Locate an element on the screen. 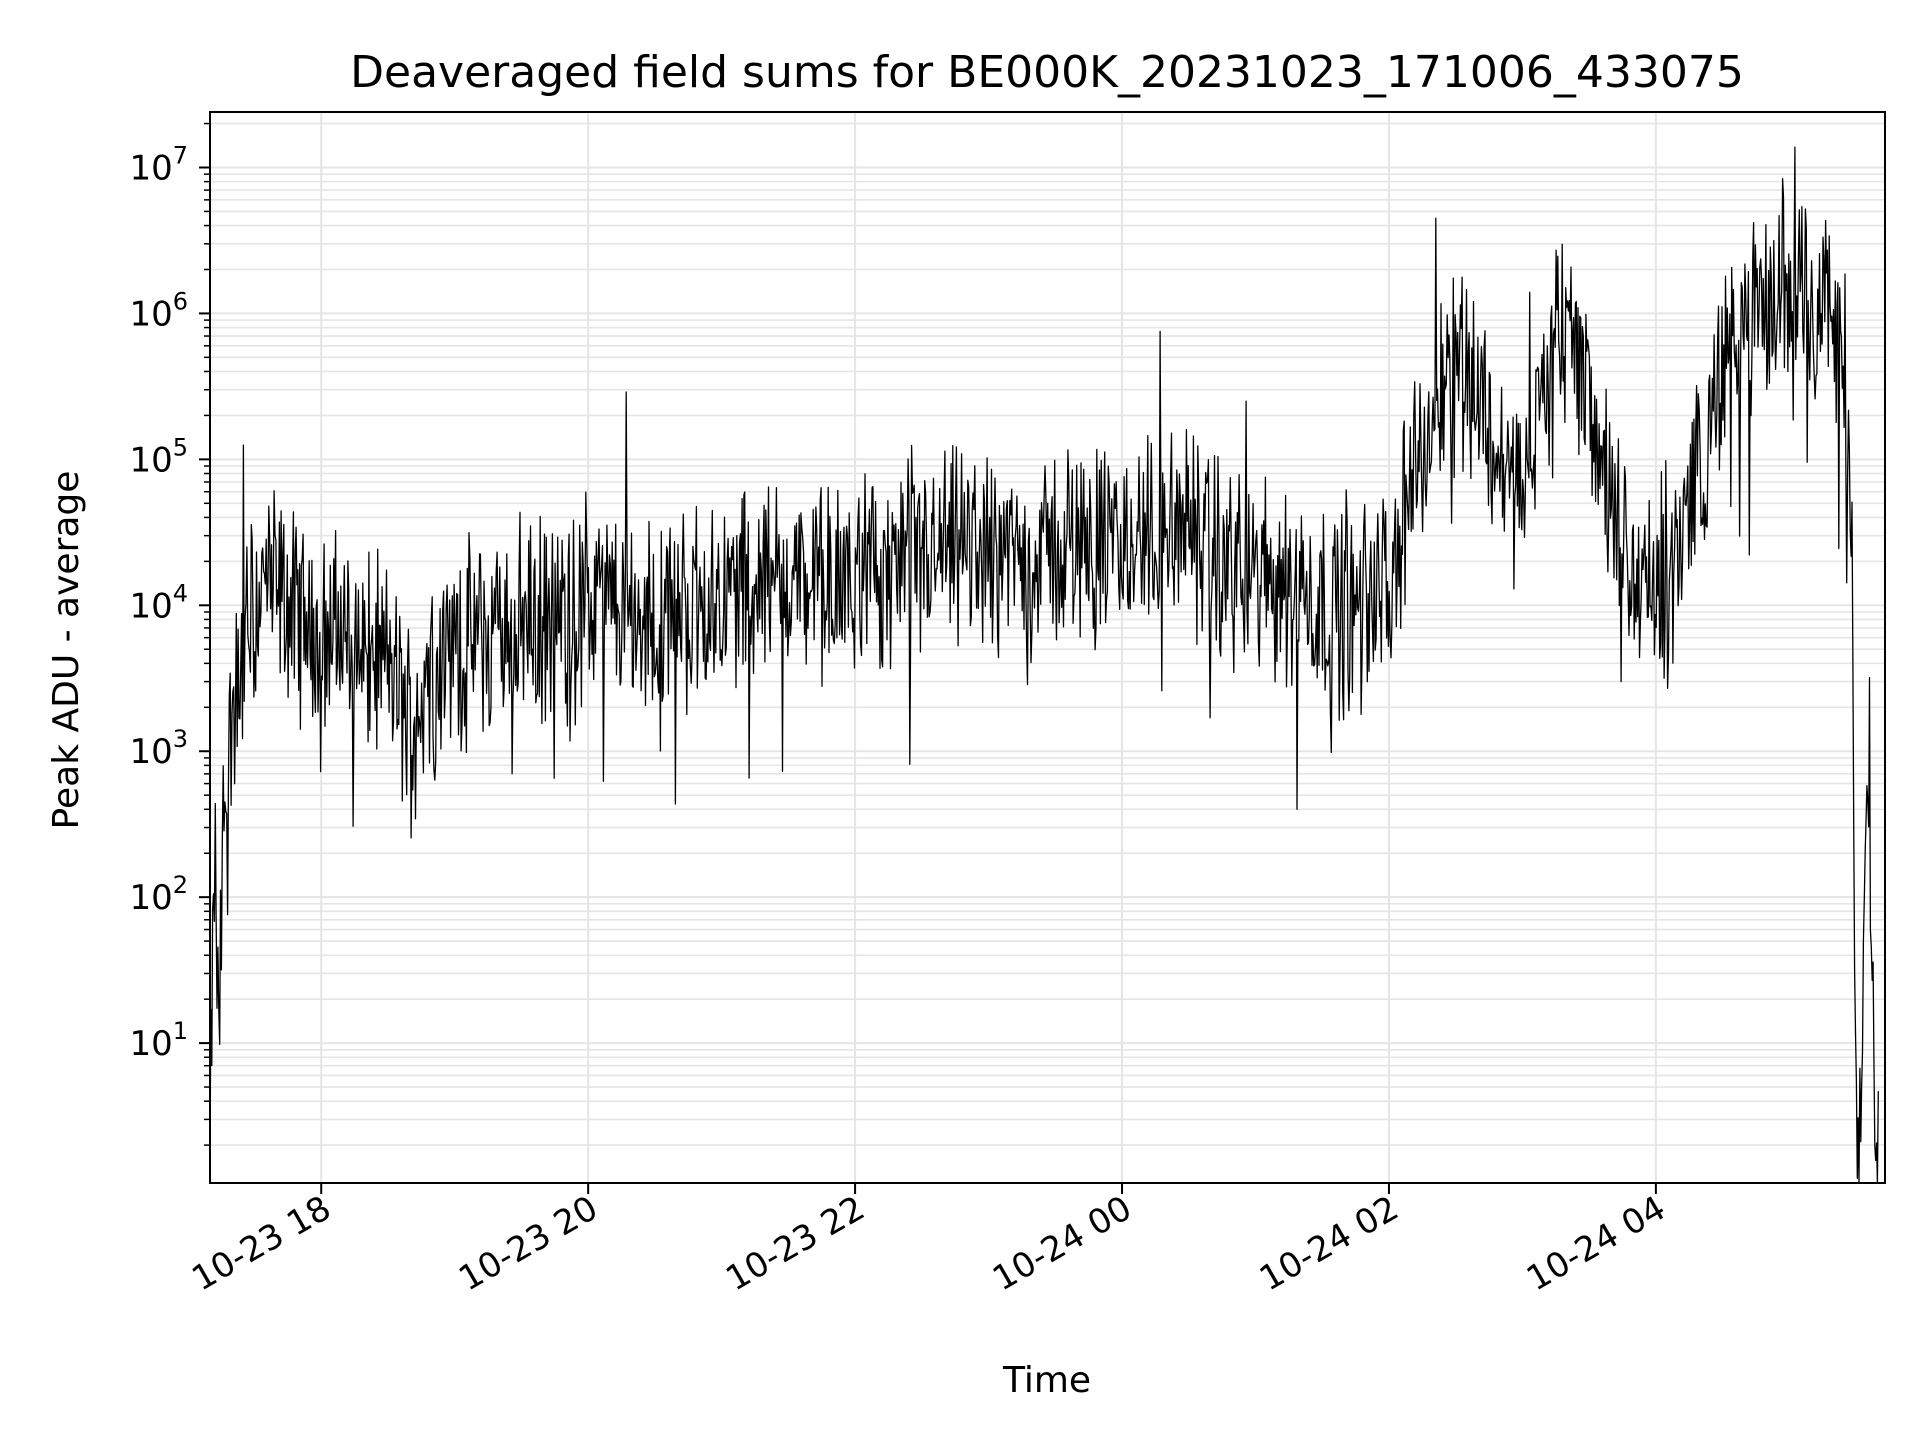  x-axis-label: Time is located at coordinates (1046, 1380).